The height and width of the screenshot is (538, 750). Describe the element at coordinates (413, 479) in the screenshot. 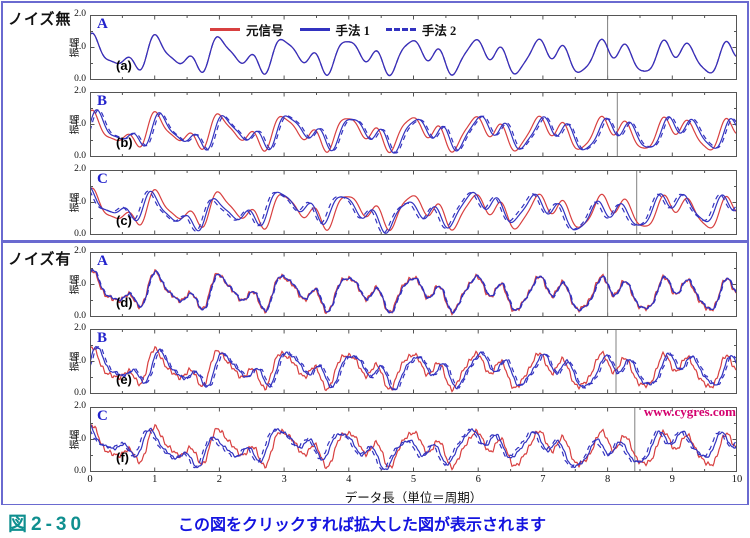

I see `x-tick-label: 5` at that location.